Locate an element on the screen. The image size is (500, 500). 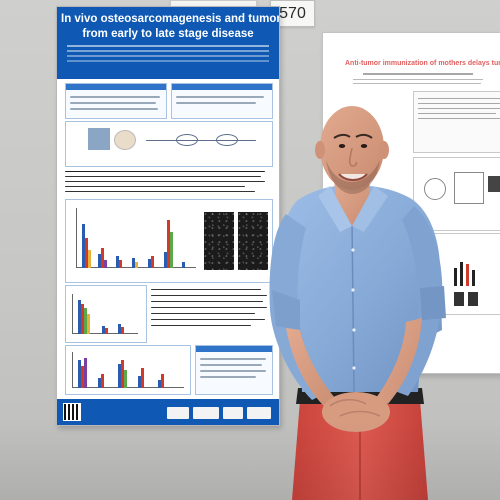
diagram-box is located at coordinates (469, 188).